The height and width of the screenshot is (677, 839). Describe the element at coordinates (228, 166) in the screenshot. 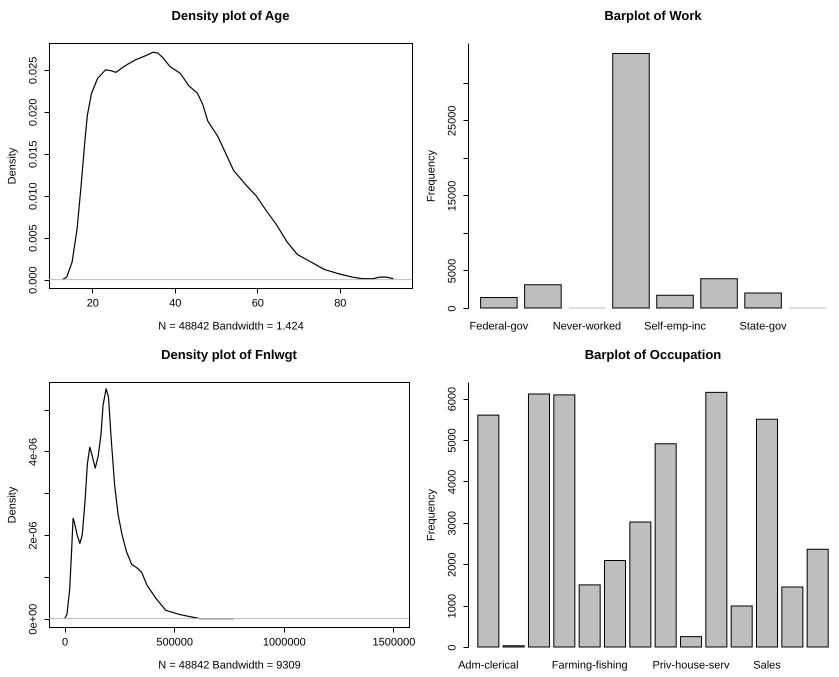

I see `line-series` at that location.